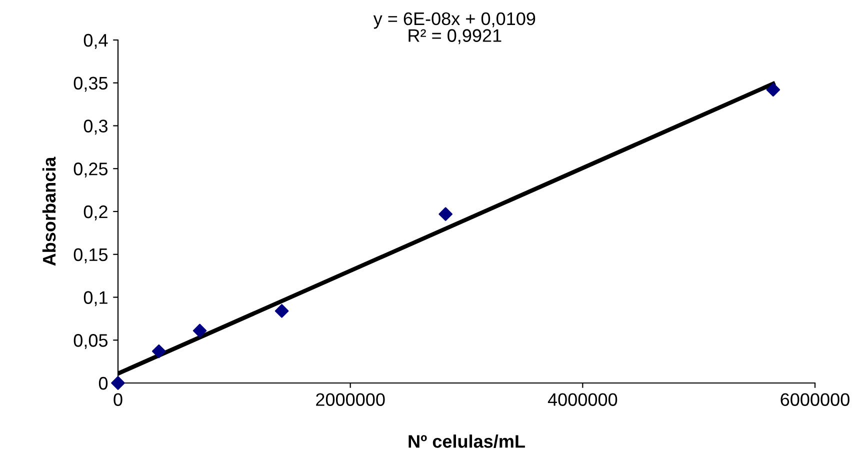 The height and width of the screenshot is (472, 864). I want to click on x-tick-label: 4000000, so click(583, 399).